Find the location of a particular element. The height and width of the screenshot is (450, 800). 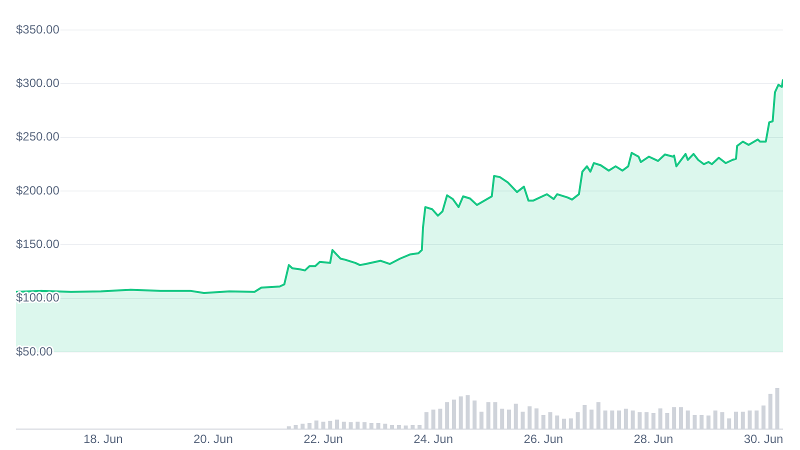

x-tick-label: 22. Jun is located at coordinates (323, 439).